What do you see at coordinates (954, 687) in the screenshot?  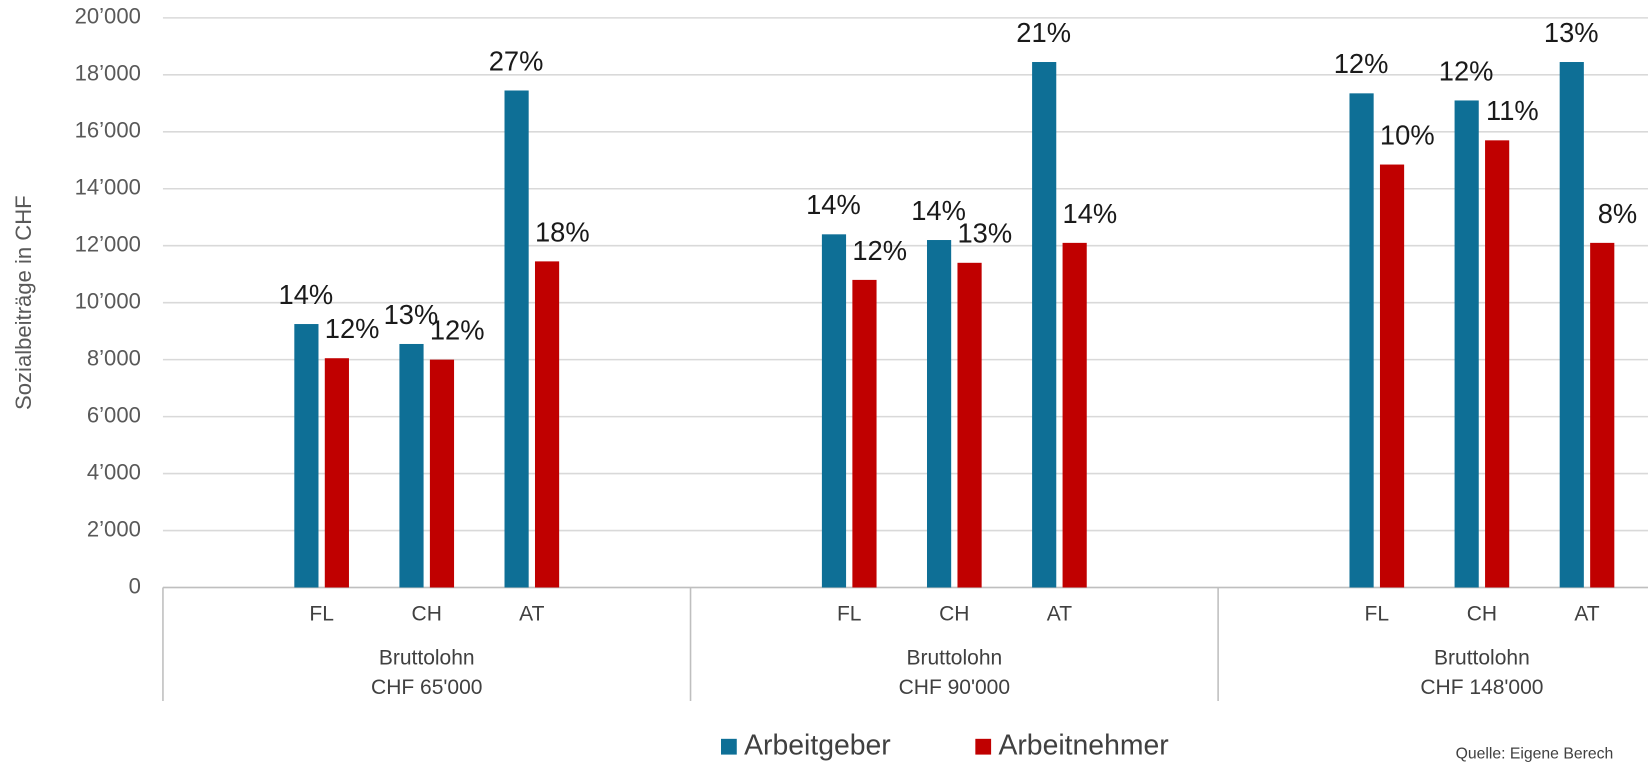 I see `group-label: CHF 90'000` at bounding box center [954, 687].